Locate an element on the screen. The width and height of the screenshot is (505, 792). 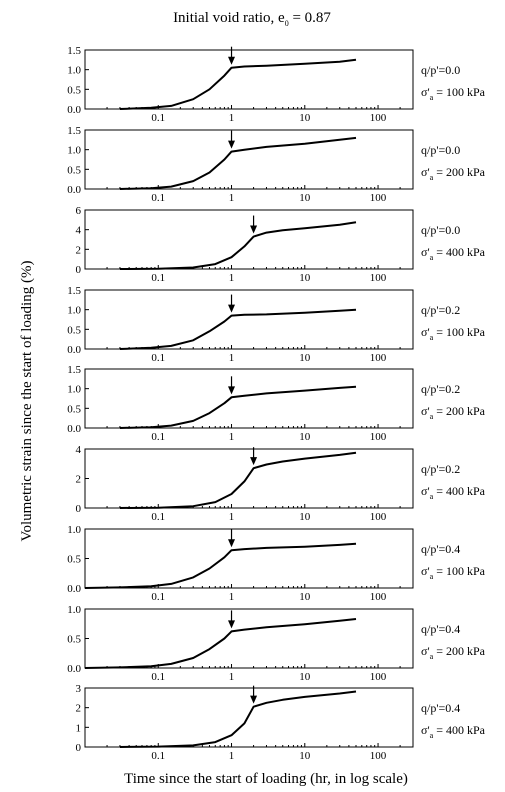
panel-8: 0.0 0.5 1.0 0.1 1 10 100 q/p'=0.4 σ'a = 200 kPa is located at coordinates (276, 643).